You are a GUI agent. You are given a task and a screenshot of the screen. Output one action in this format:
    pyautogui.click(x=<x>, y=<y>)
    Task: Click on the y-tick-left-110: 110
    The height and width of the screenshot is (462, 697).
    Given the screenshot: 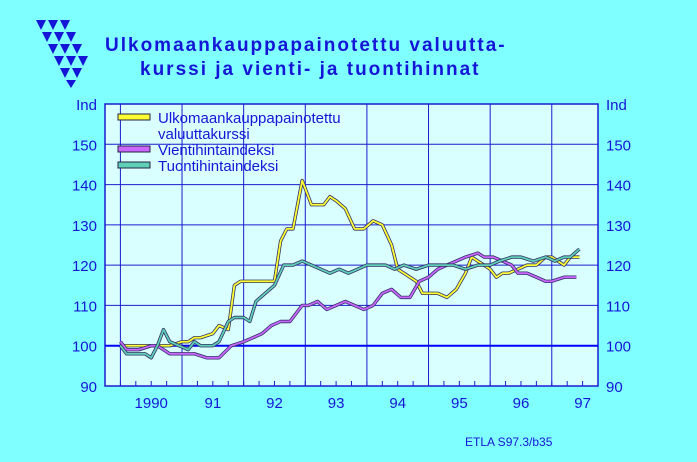 What is the action you would take?
    pyautogui.click(x=85, y=306)
    